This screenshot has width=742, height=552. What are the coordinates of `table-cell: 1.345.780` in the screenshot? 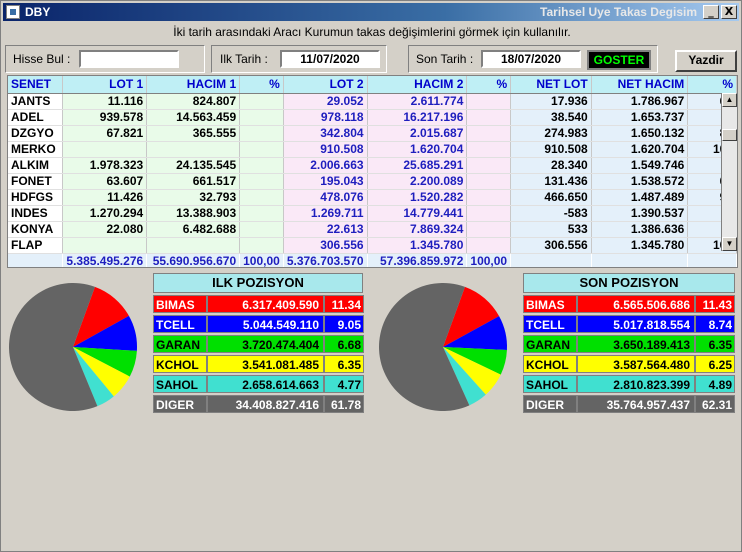 It's located at (417, 245).